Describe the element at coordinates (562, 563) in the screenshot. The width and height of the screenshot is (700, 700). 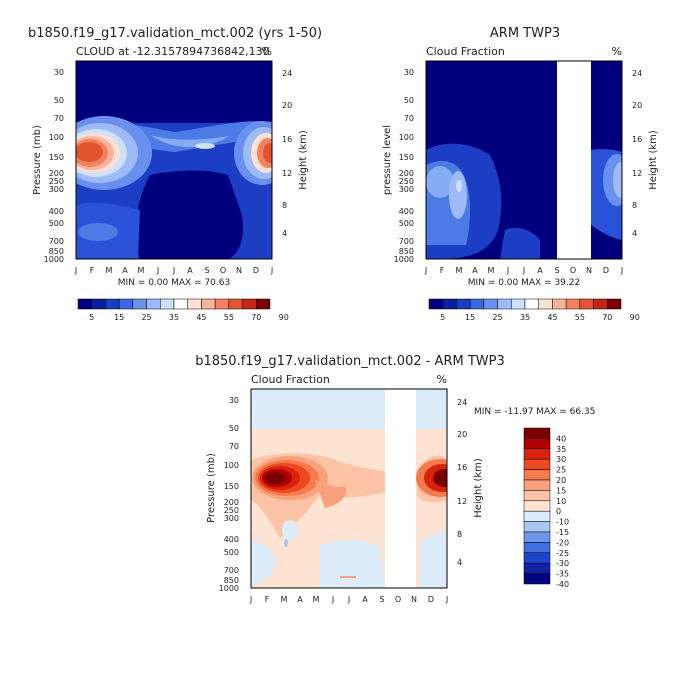
I see `colorbar-label: -30` at that location.